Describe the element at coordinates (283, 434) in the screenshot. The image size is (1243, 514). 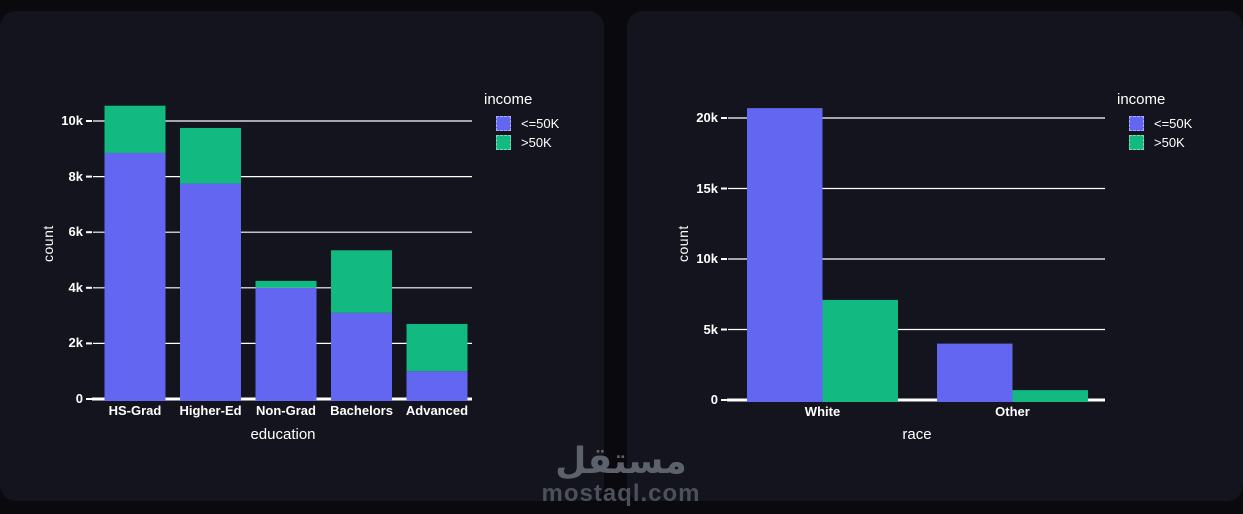
I see `x-axis-title: education` at that location.